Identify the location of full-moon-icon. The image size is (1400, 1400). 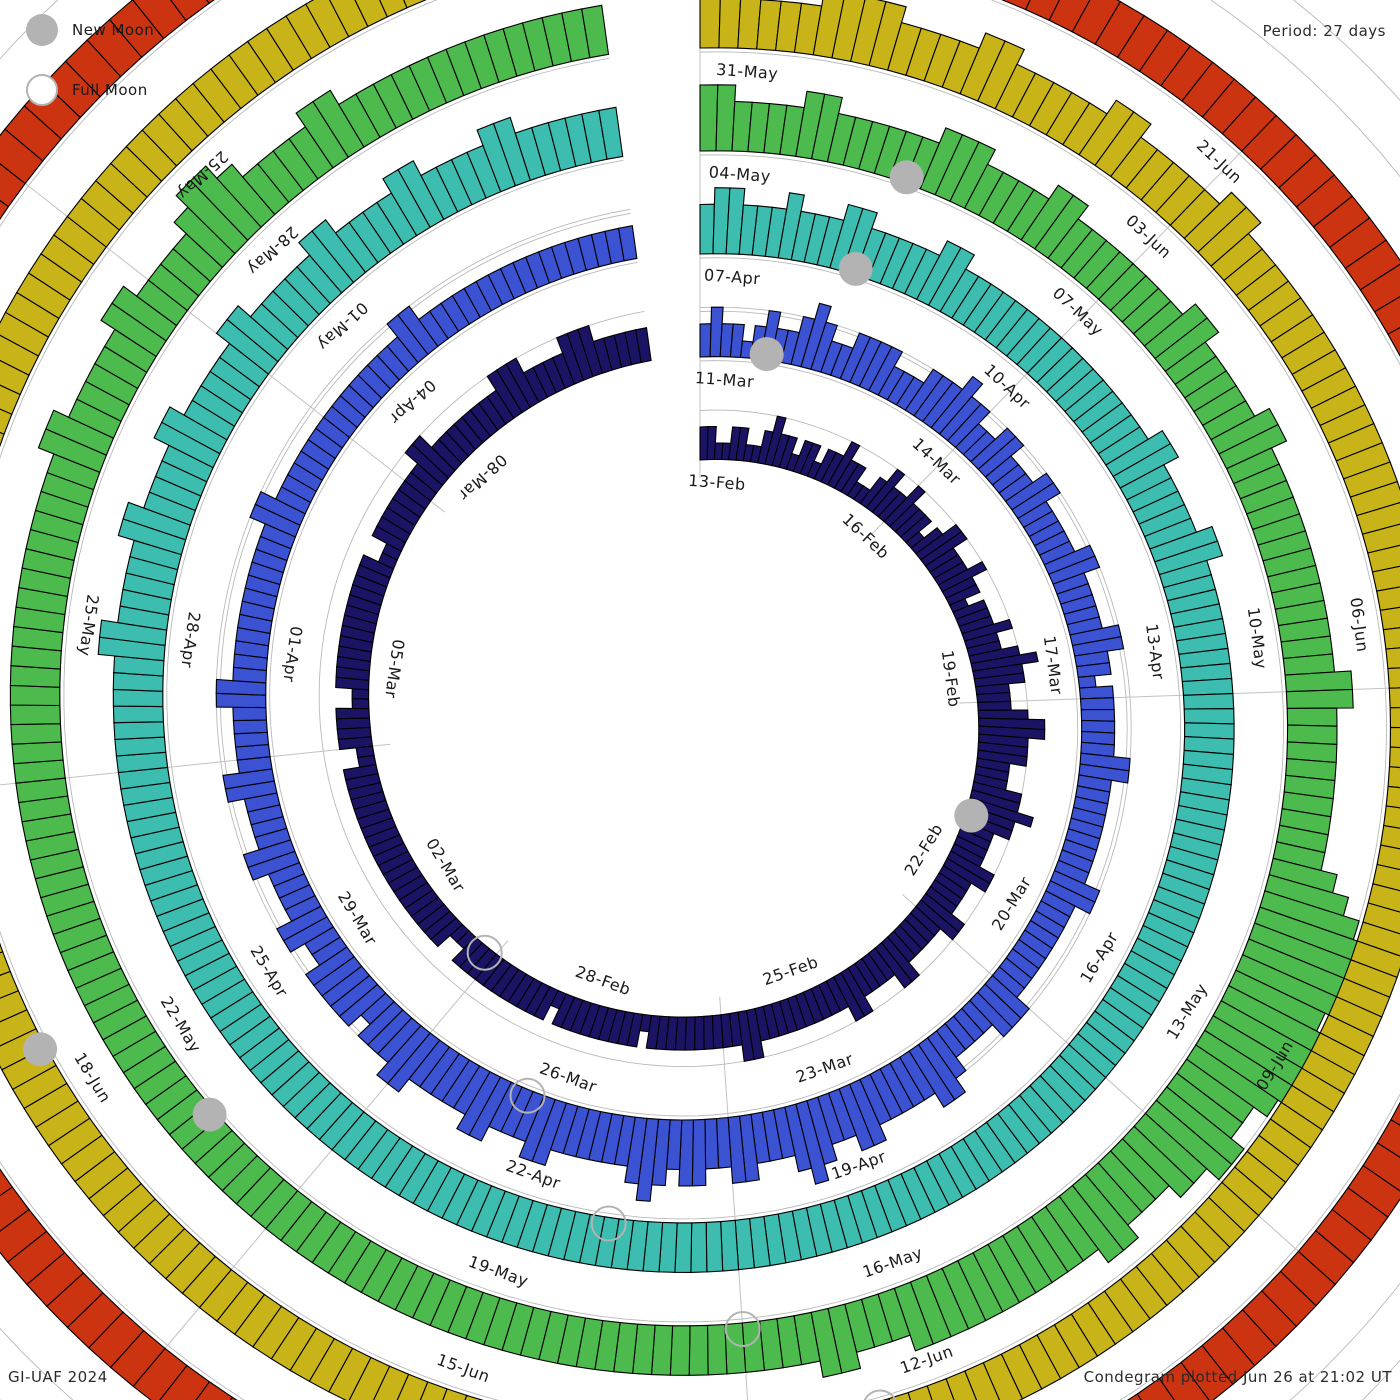
(42, 90).